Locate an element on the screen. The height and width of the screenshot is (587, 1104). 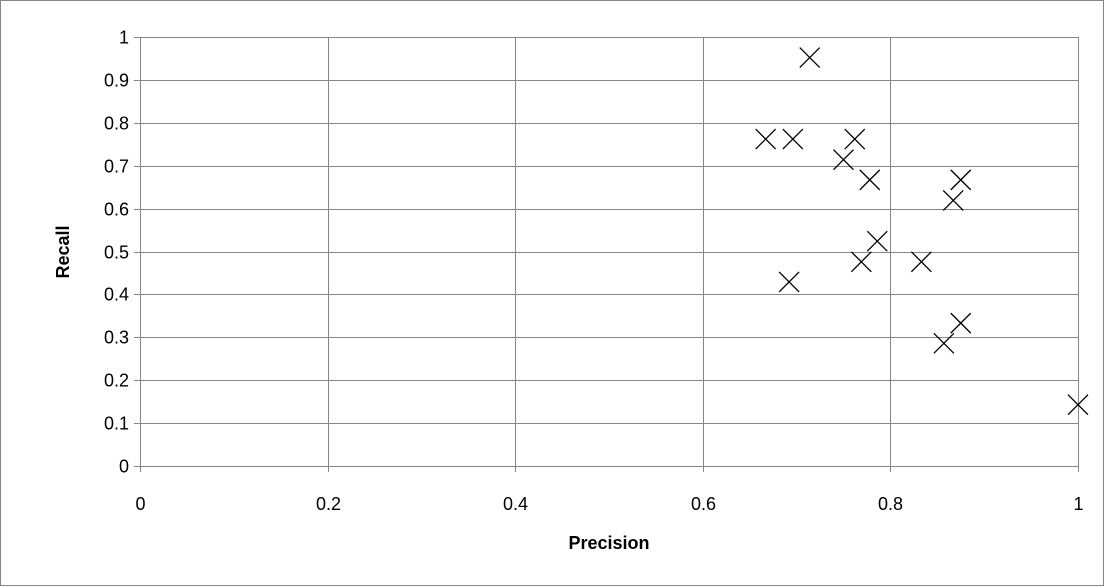
y-tick-label: 0.6 is located at coordinates (116, 210).